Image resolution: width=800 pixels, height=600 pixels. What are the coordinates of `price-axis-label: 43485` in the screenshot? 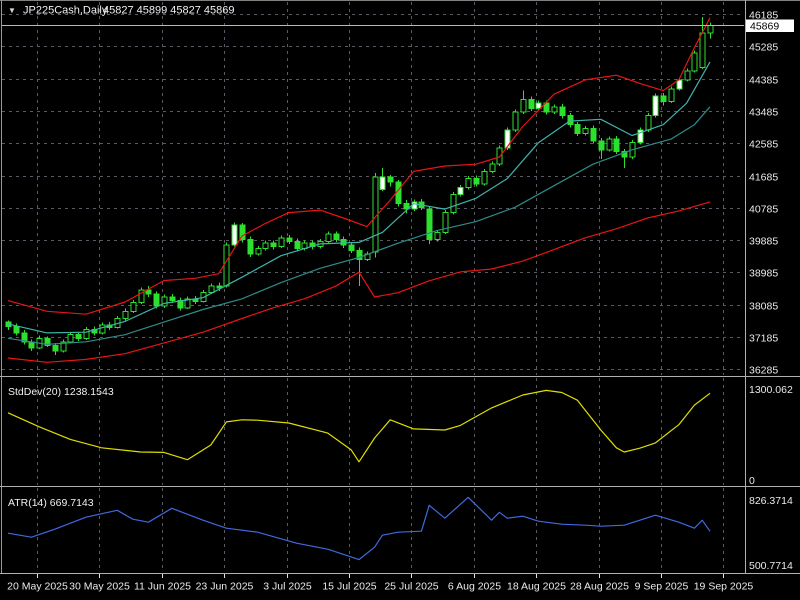 It's located at (763, 112).